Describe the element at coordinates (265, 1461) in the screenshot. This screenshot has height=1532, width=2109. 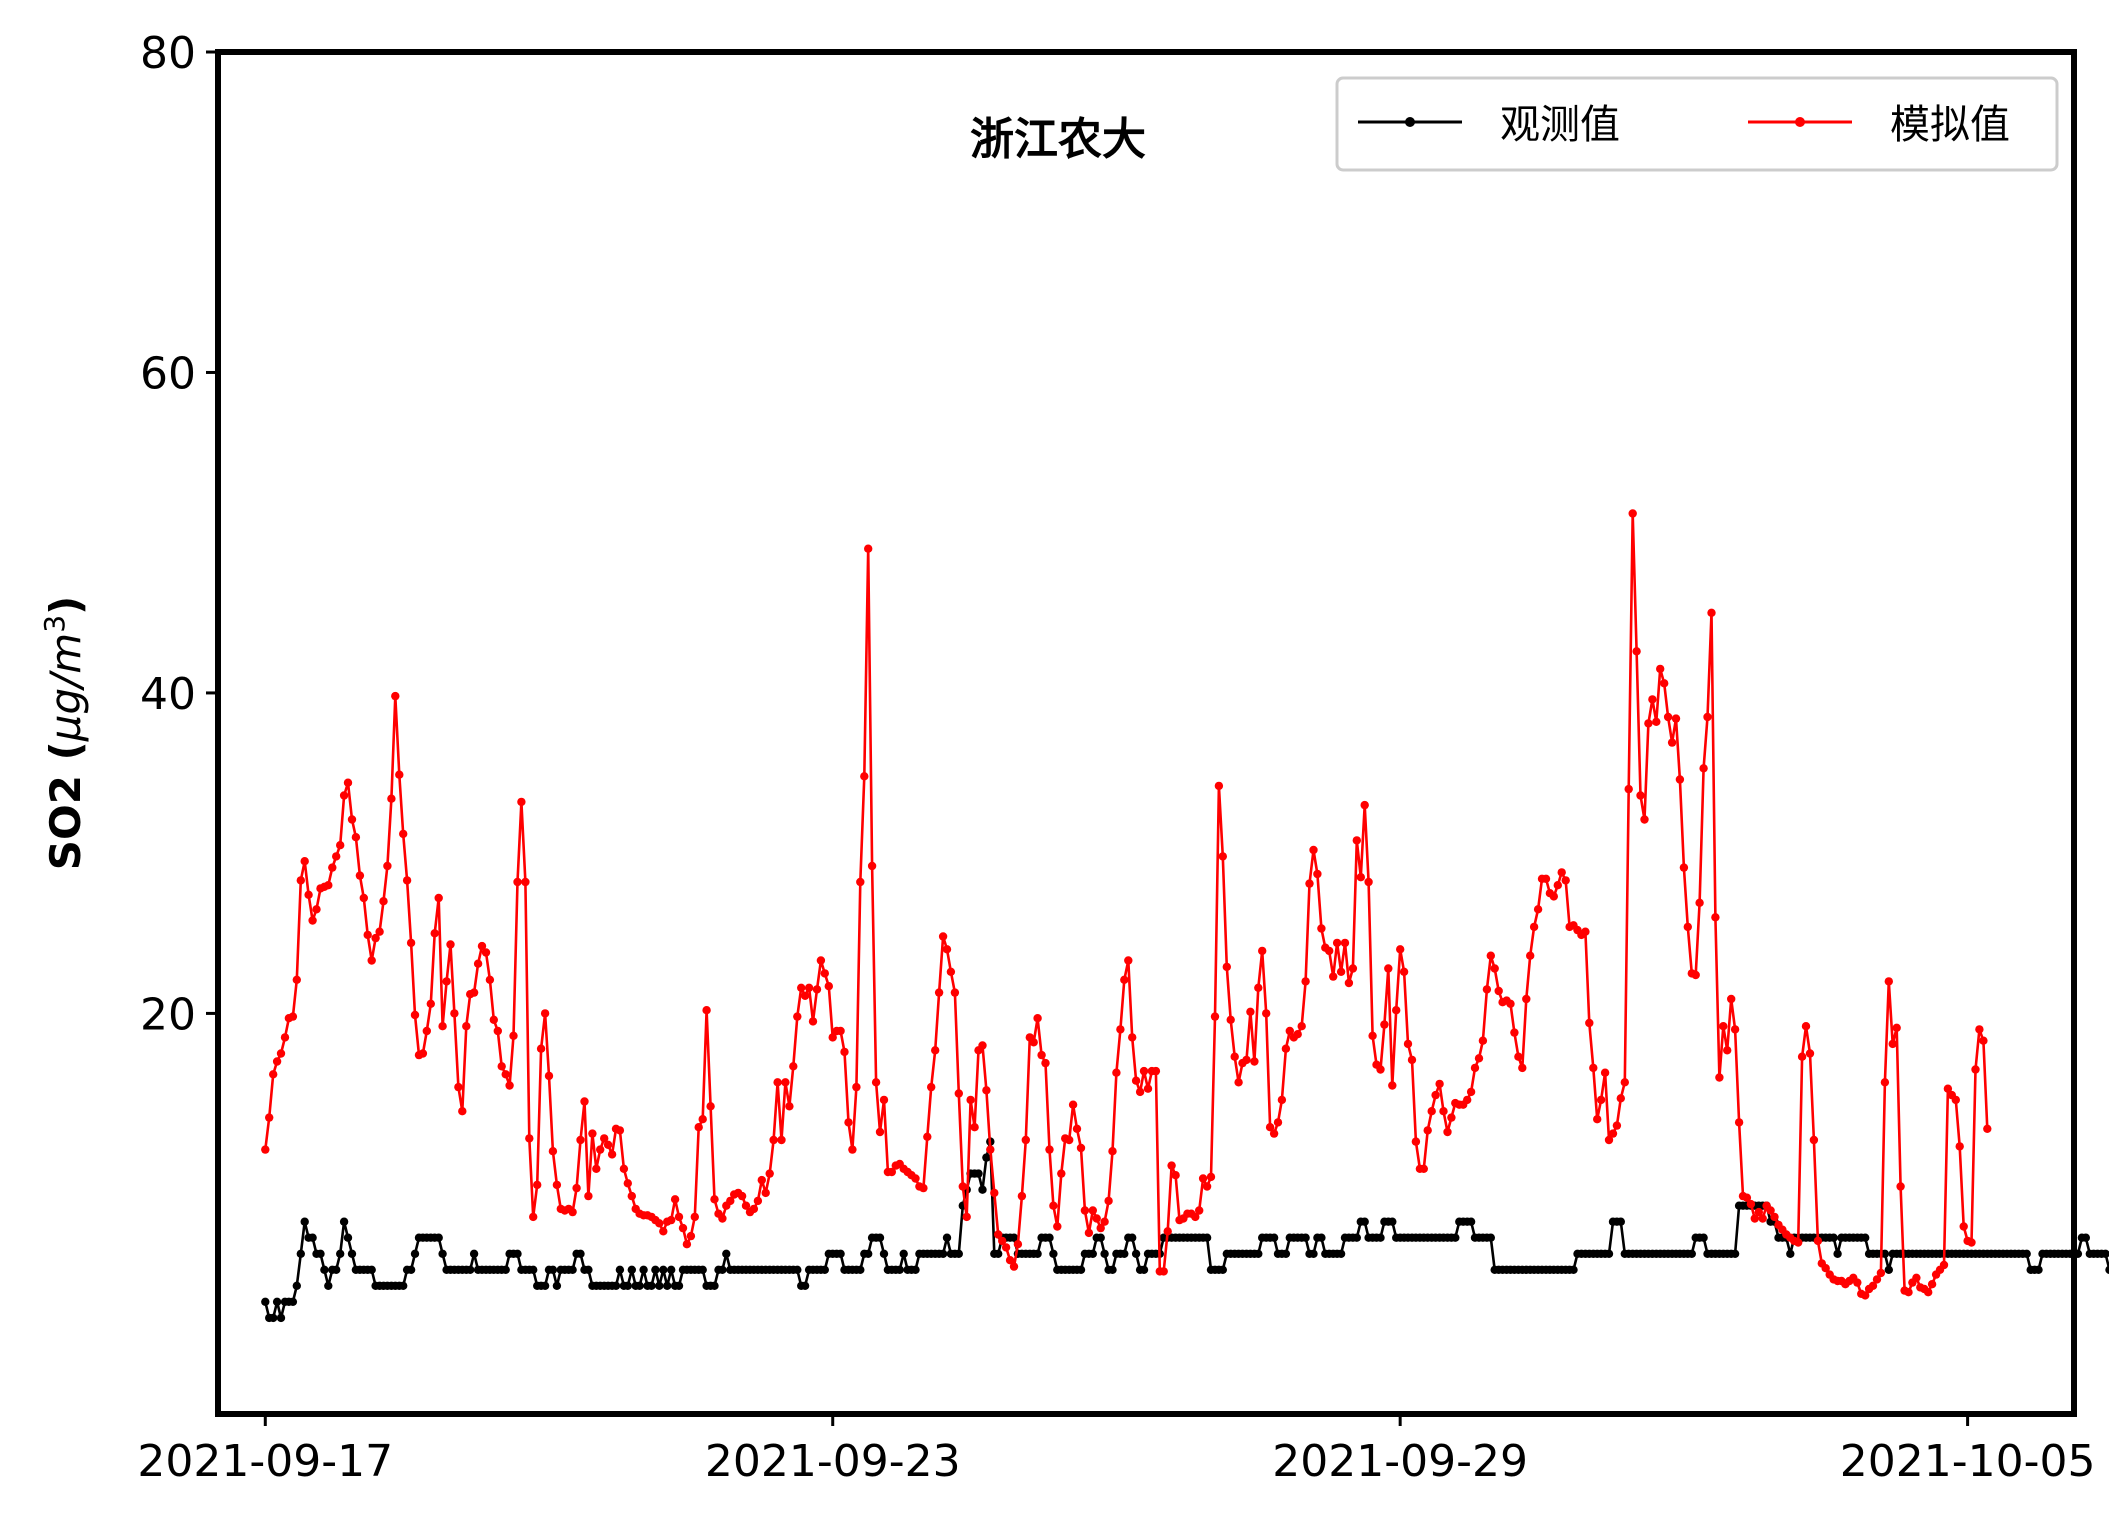
I see `x-tick-label: 2021-09-17` at that location.